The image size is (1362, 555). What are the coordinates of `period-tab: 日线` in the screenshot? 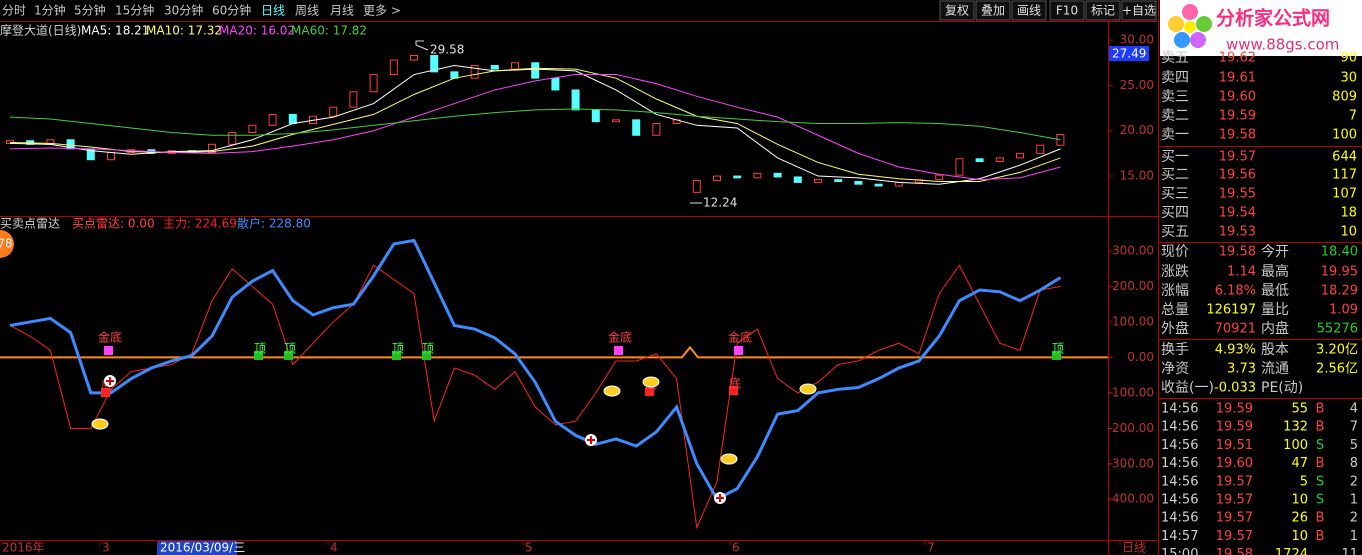 It's located at (273, 11).